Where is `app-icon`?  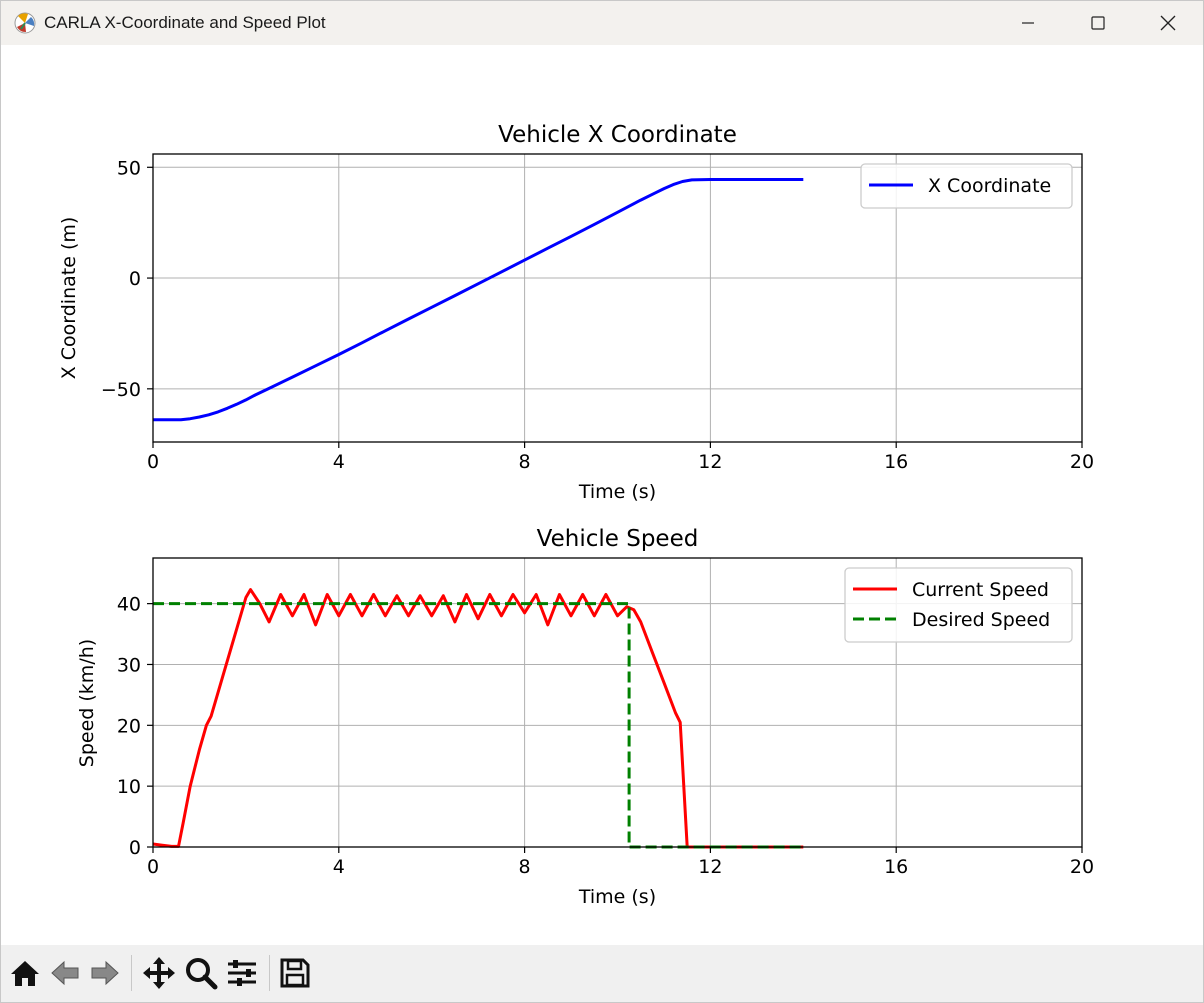
app-icon is located at coordinates (25, 23).